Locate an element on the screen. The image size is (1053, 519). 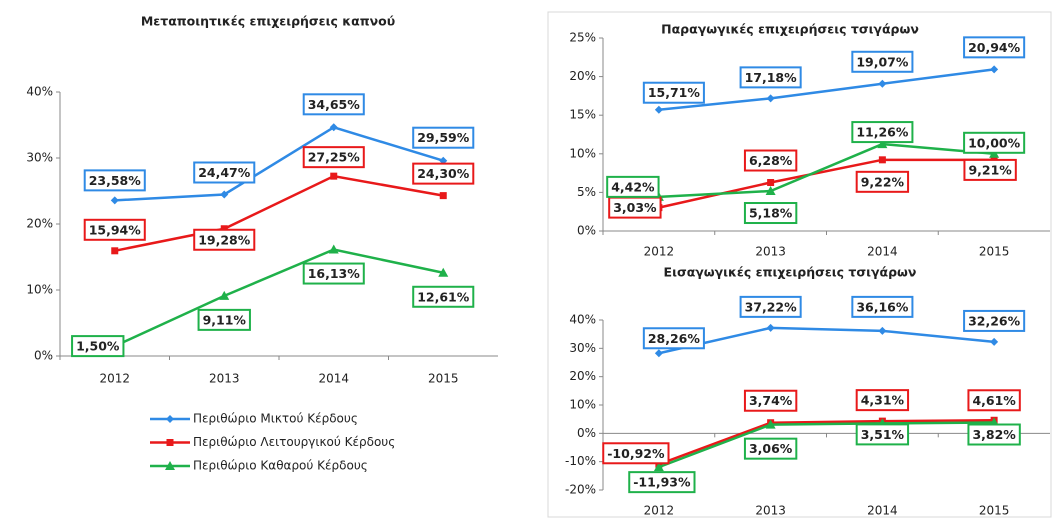
y-tick-label: 15% is located at coordinates (582, 115).